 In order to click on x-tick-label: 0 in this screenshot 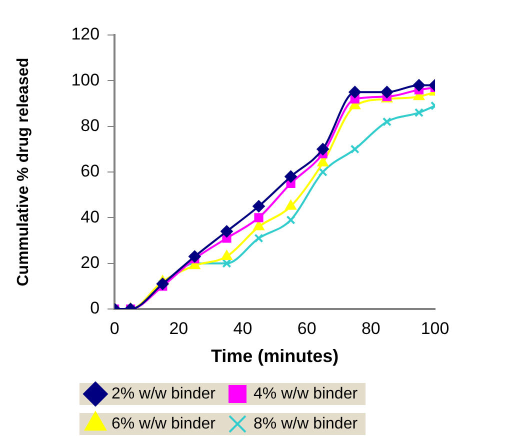, I will do `click(115, 328)`.